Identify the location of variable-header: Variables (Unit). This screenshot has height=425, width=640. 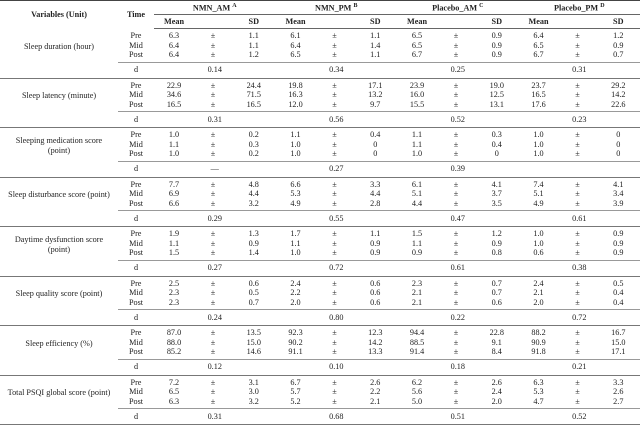
(59, 14).